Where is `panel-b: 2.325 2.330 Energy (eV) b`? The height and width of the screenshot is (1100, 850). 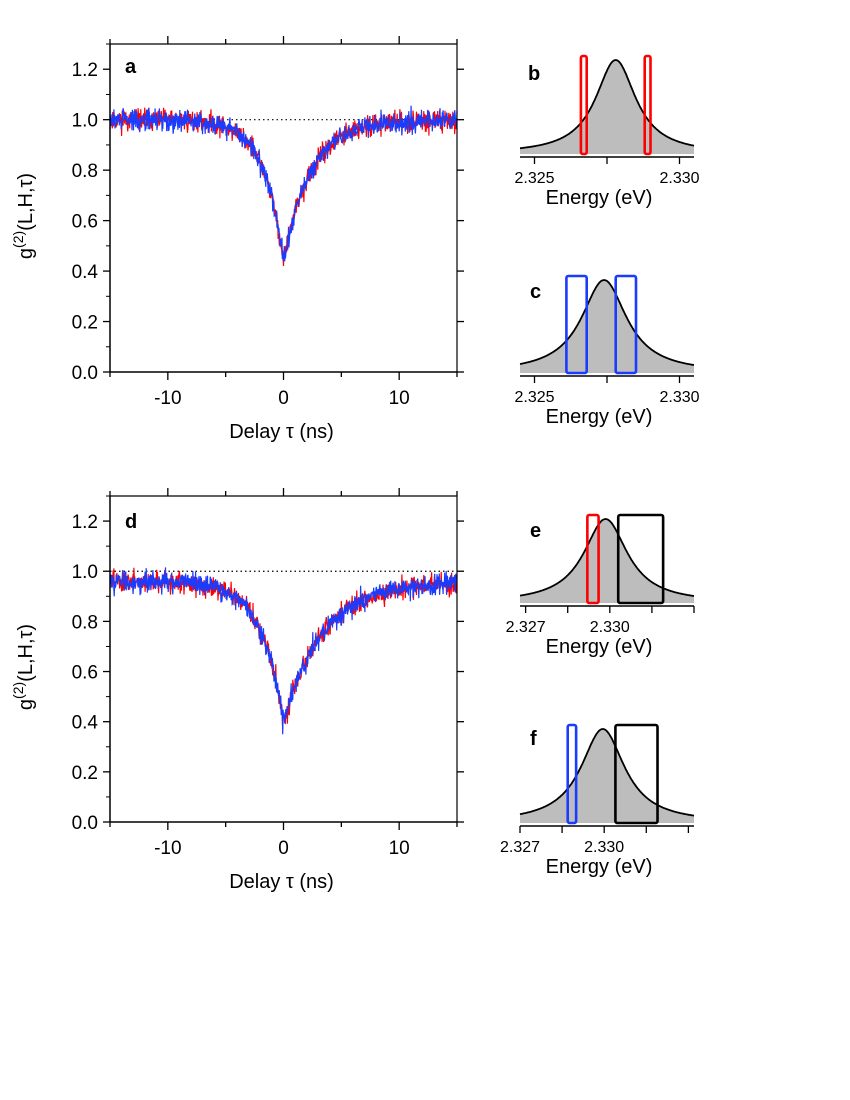 panel-b: 2.325 2.330 Energy (eV) b is located at coordinates (607, 131).